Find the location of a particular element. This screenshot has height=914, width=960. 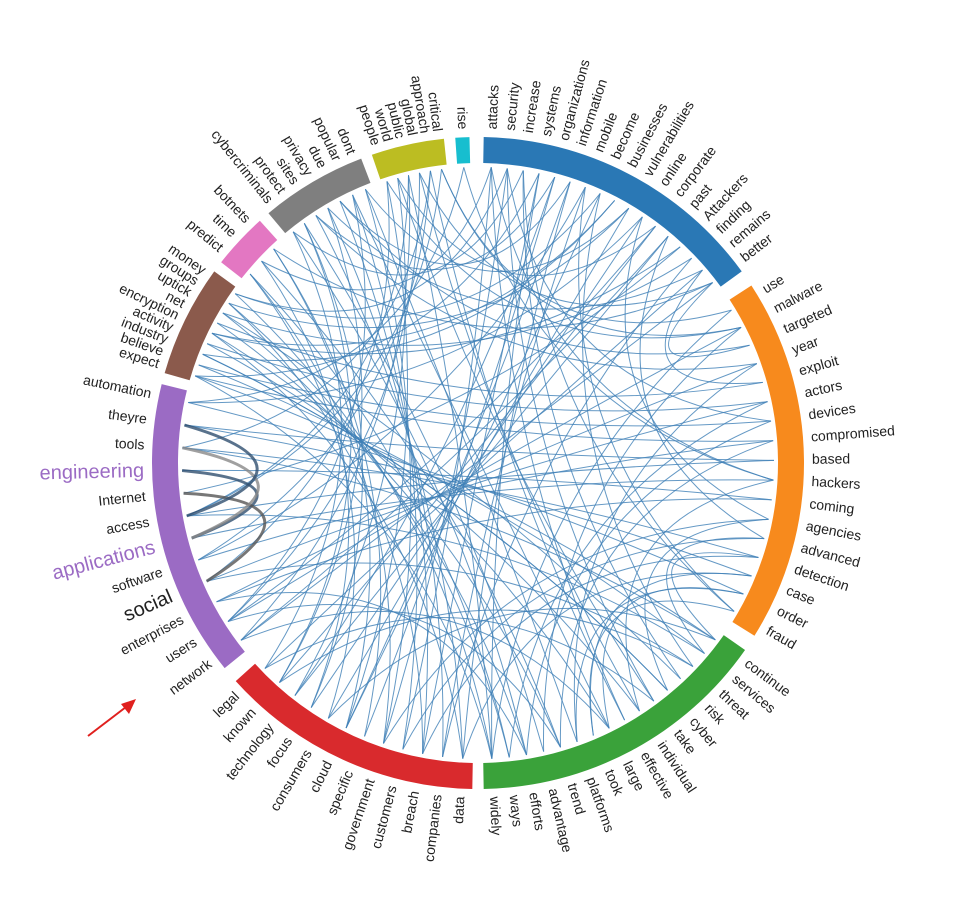

word-label-hackers: hackers is located at coordinates (836, 482).